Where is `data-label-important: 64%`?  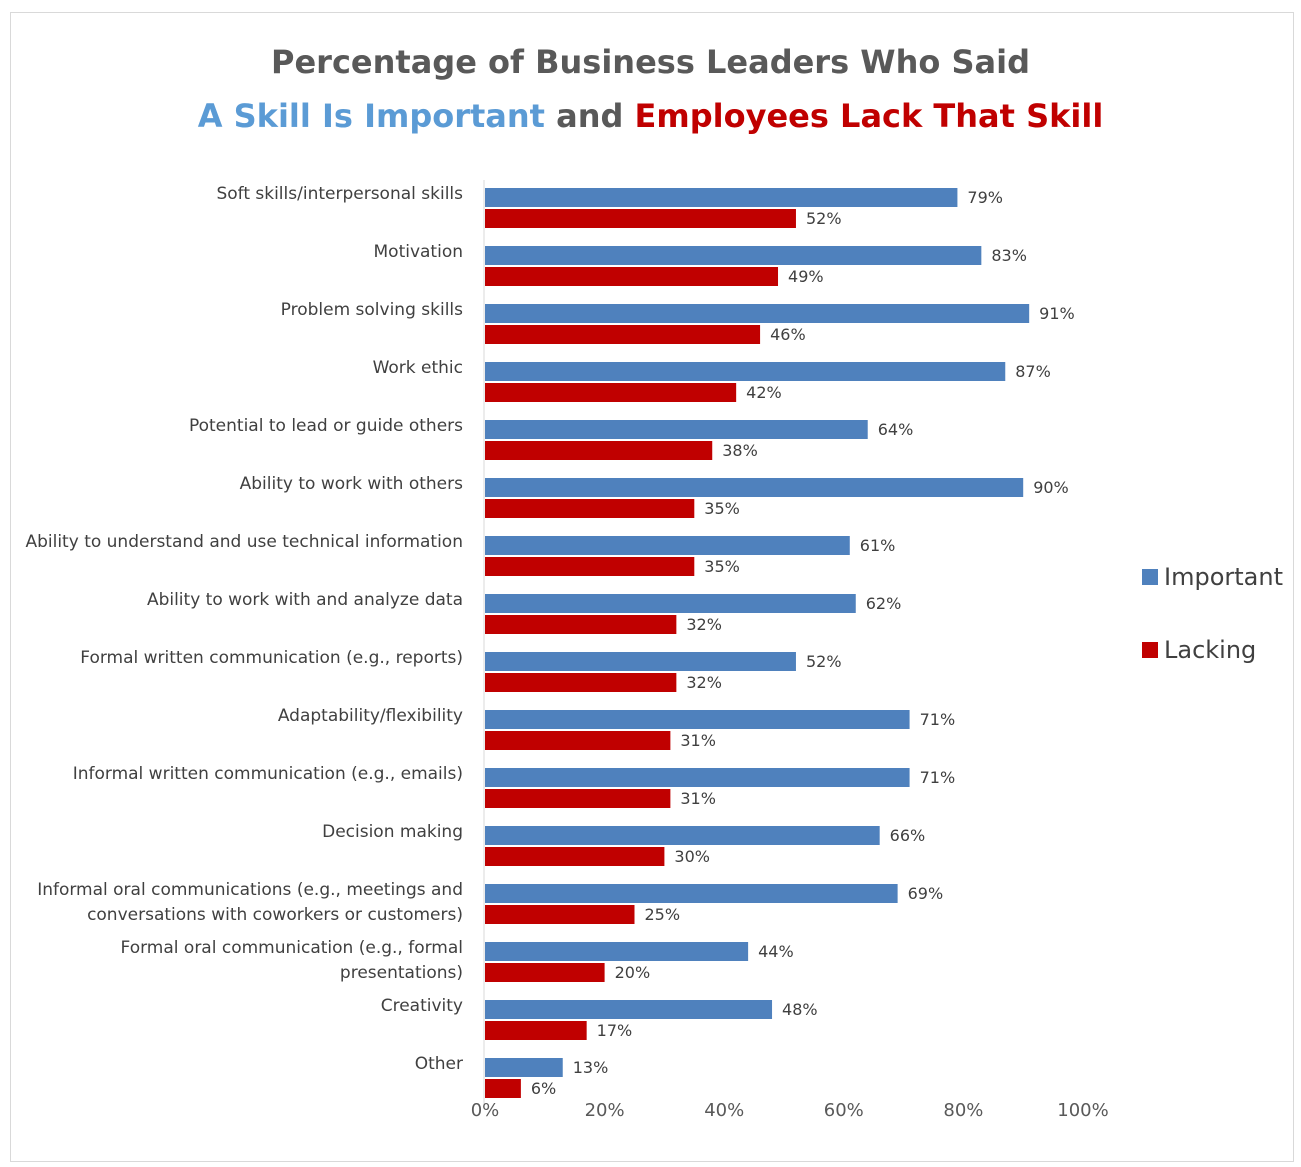
data-label-important: 64% is located at coordinates (896, 429).